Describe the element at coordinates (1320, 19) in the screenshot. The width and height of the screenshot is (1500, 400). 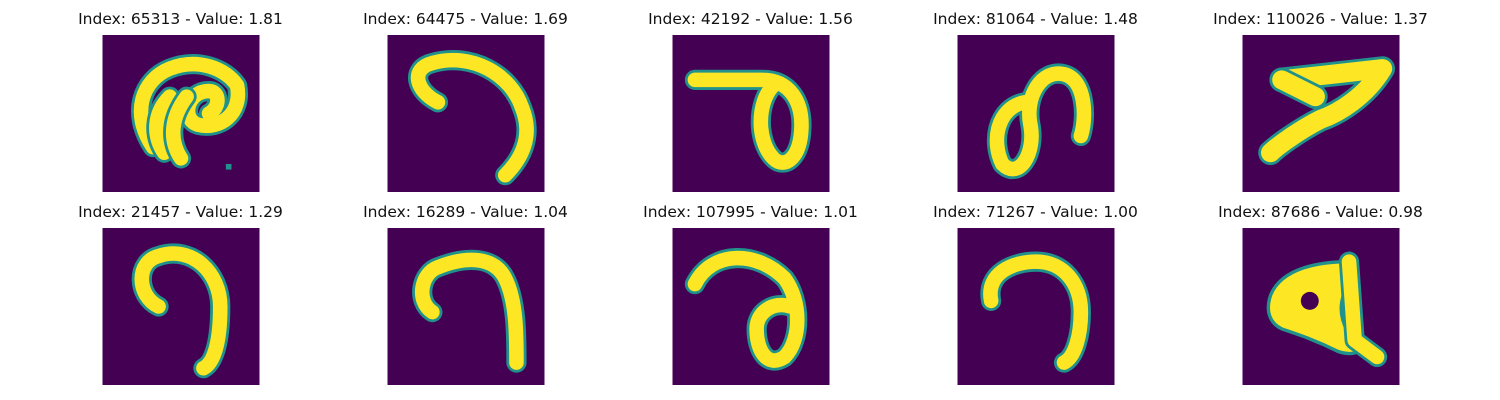
I see `panel-title: Index: 110026 - Value: 1.37` at that location.